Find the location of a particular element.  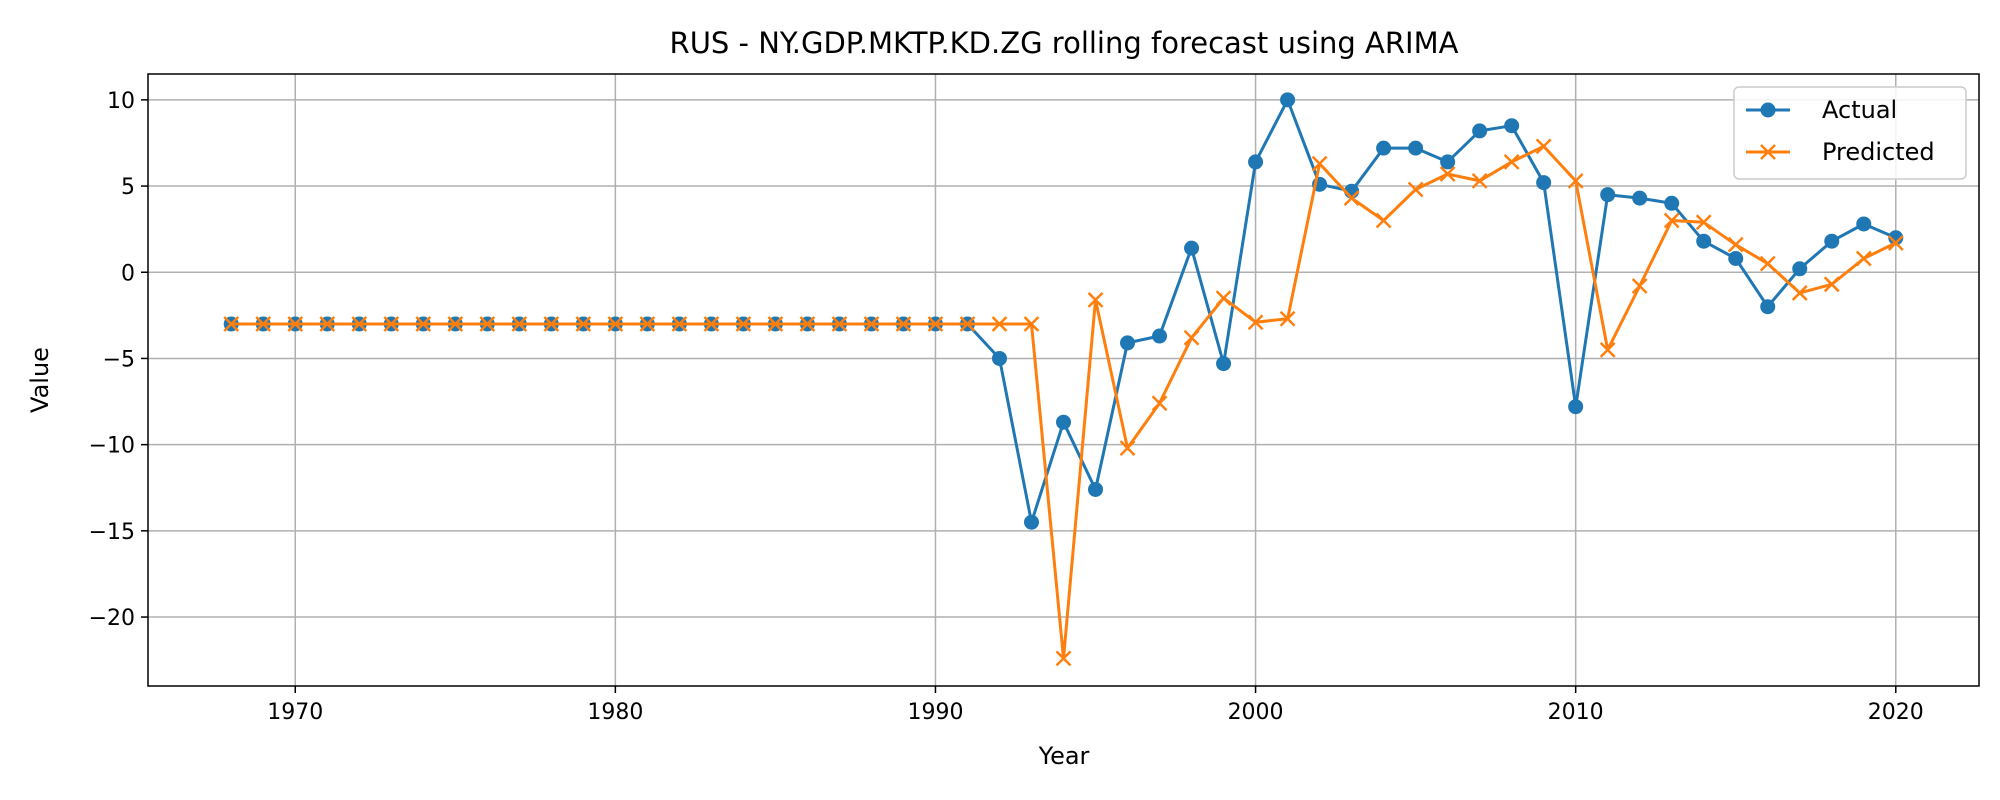

x-tick-label: 1980 is located at coordinates (615, 712).